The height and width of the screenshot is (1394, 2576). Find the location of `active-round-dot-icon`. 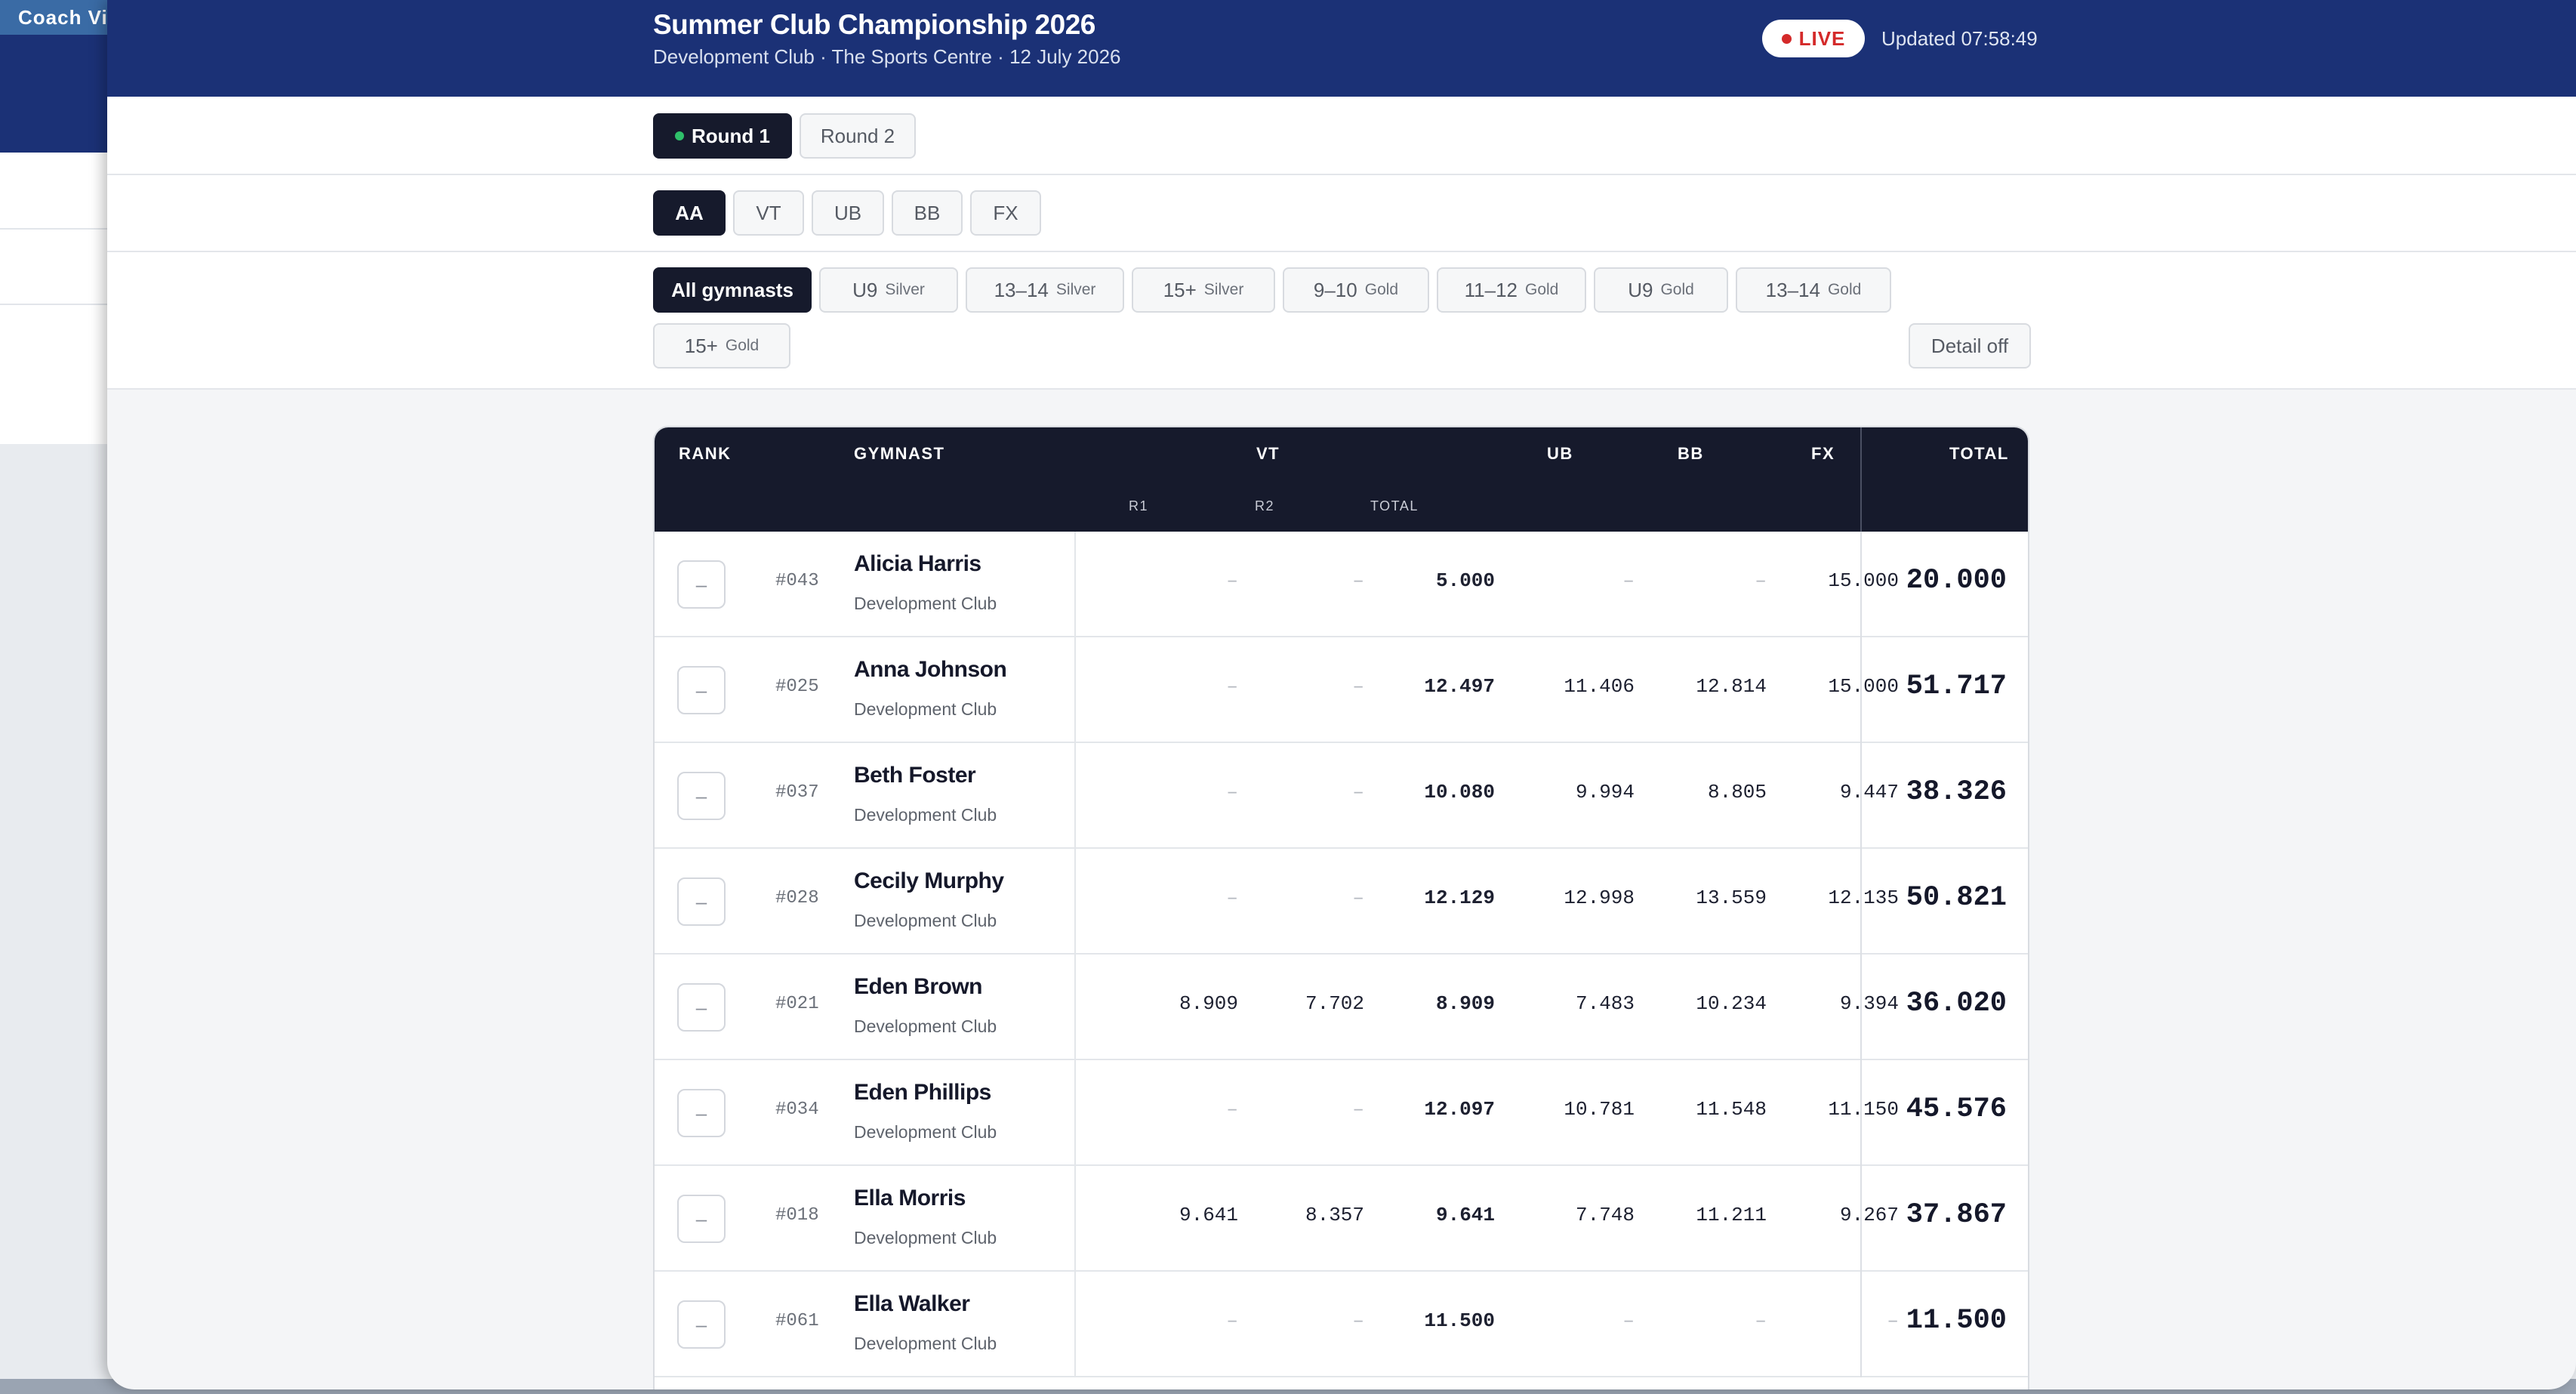

active-round-dot-icon is located at coordinates (679, 135).